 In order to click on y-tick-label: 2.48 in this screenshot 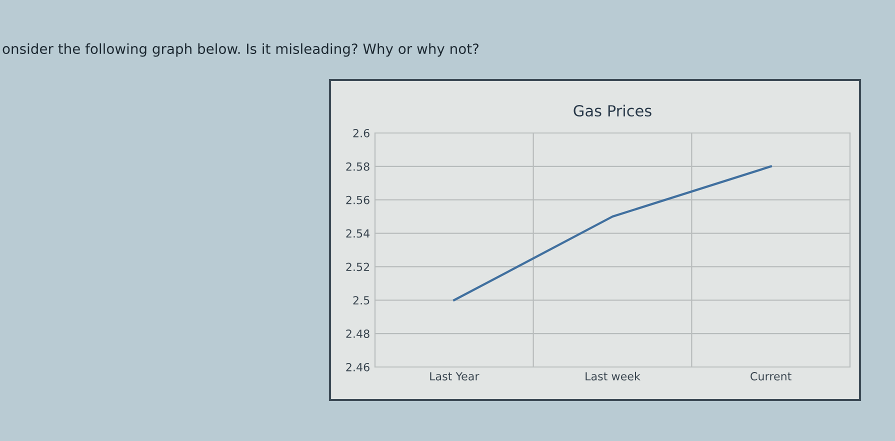, I will do `click(358, 334)`.